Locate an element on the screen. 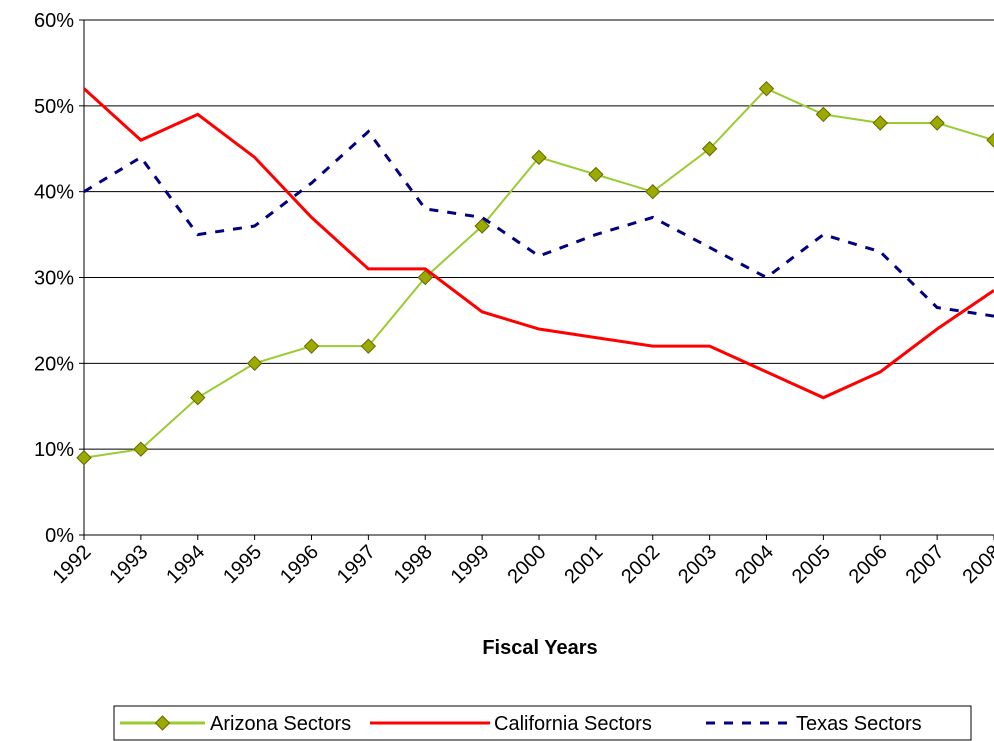 Image resolution: width=994 pixels, height=741 pixels. x-tick-label: 2002 is located at coordinates (640, 564).